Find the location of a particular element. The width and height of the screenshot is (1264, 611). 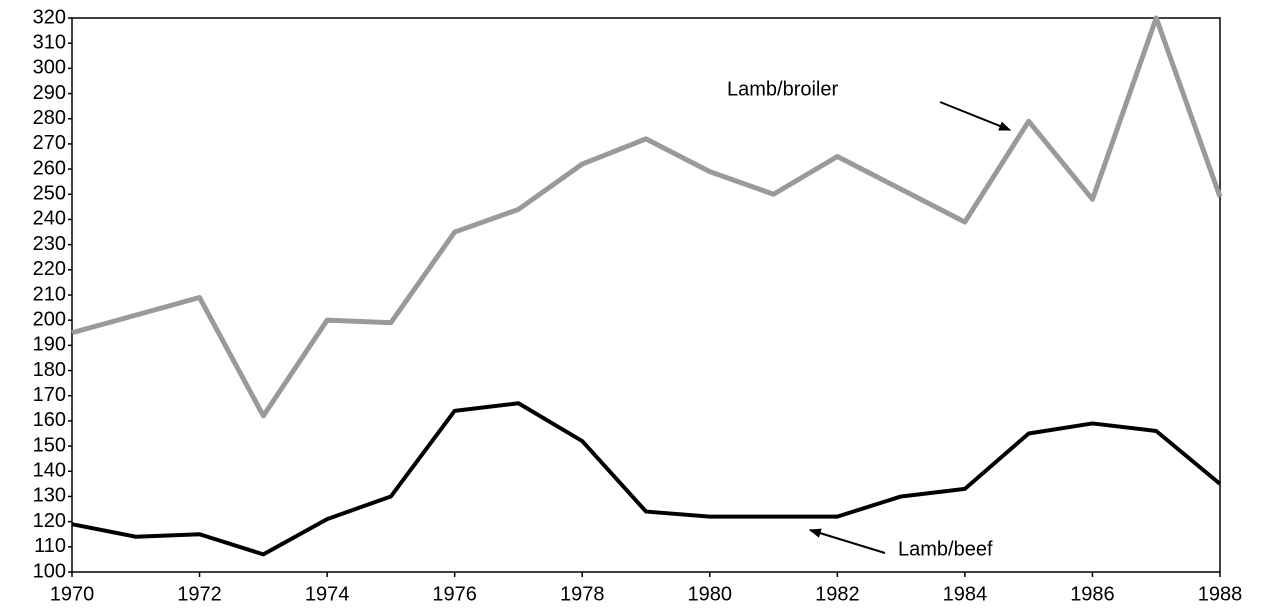

y-tick-label: 260 is located at coordinates (49, 168).